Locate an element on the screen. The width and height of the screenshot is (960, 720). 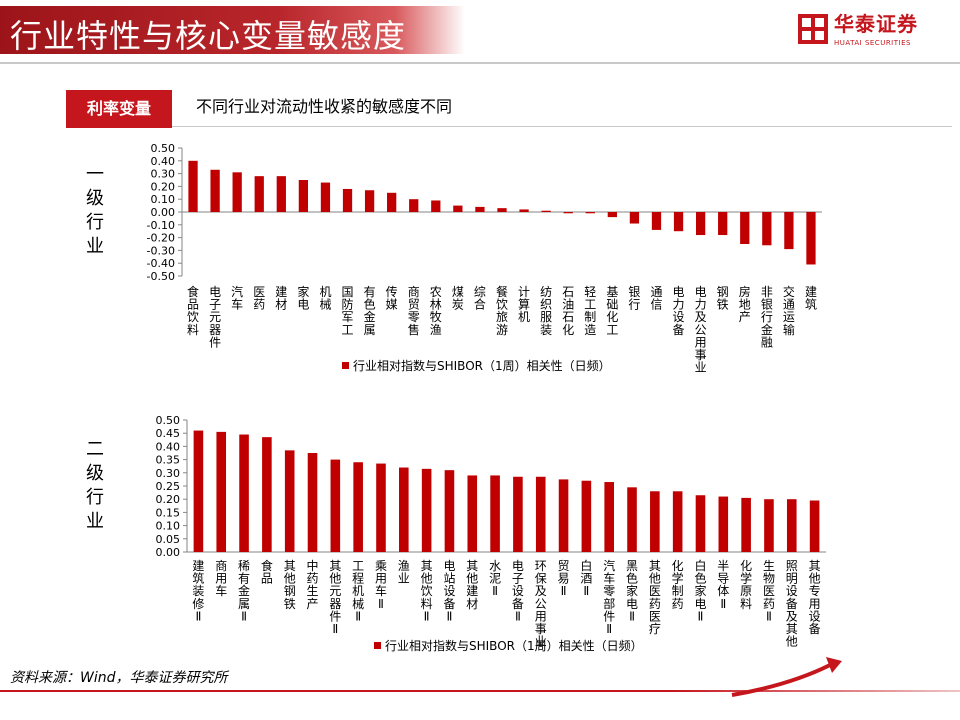
footer-divider is located at coordinates (480, 691).